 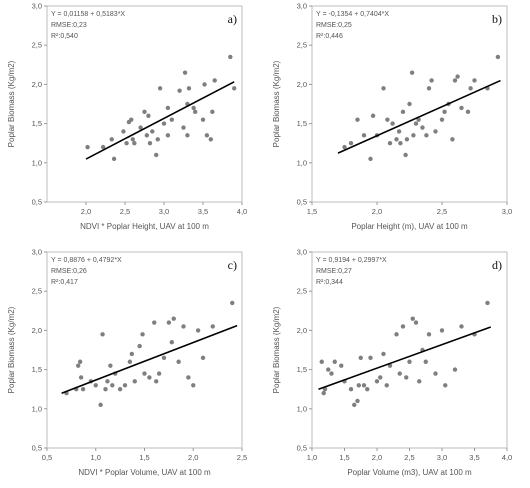 What do you see at coordinates (232, 19) in the screenshot?
I see `panel-label: a)` at bounding box center [232, 19].